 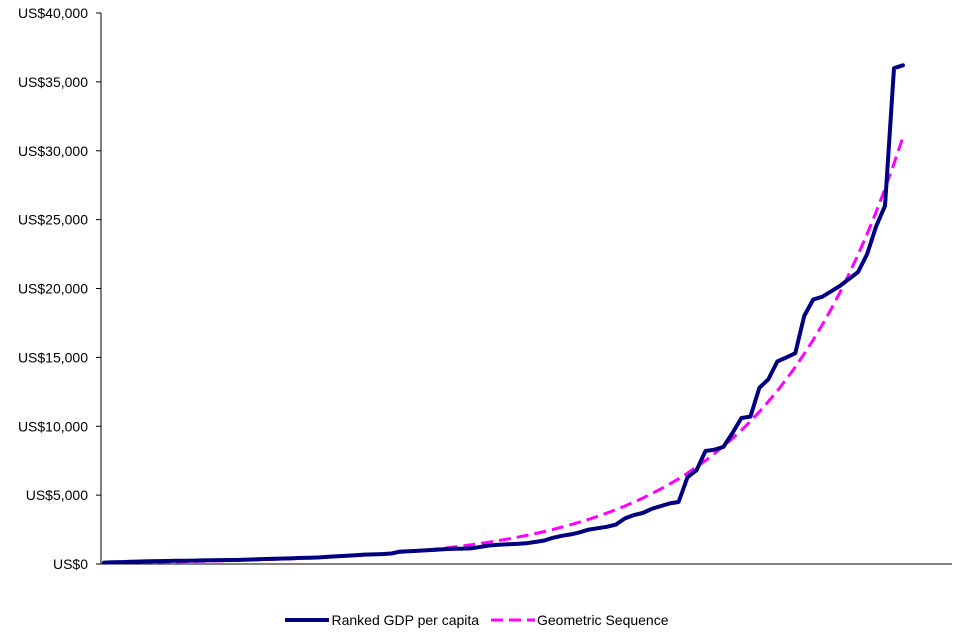 What do you see at coordinates (307, 620) in the screenshot?
I see `legend-swatch-ranked-gdp` at bounding box center [307, 620].